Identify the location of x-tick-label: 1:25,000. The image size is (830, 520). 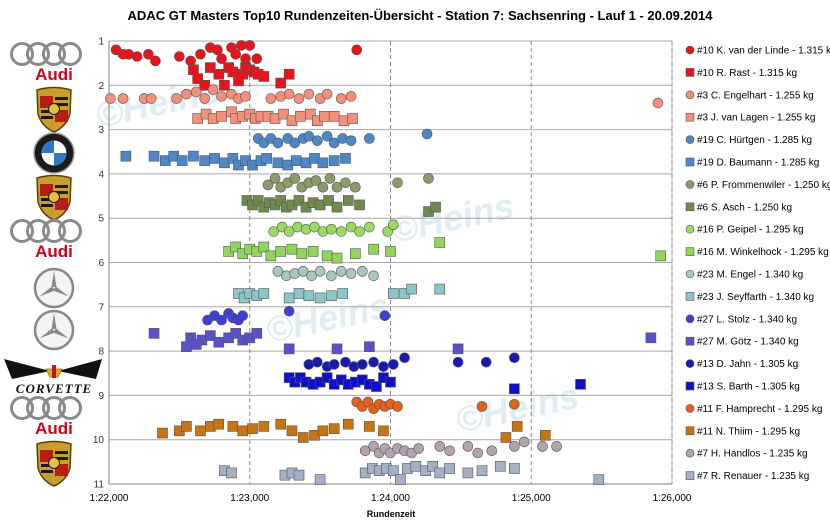
(531, 498).